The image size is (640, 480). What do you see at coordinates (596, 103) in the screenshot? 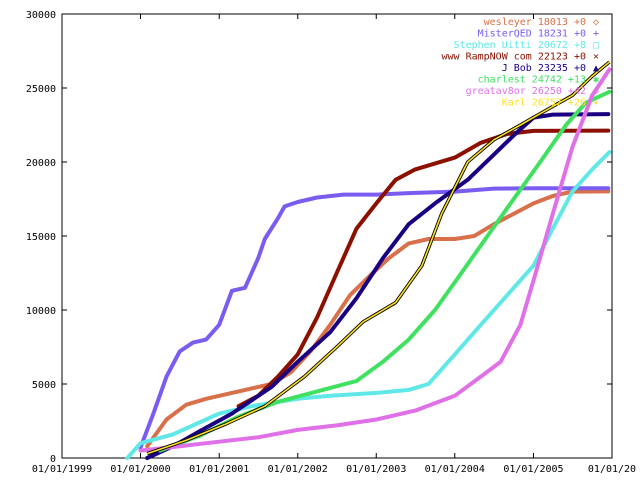
I see `legend-marker: ✦` at bounding box center [596, 103].